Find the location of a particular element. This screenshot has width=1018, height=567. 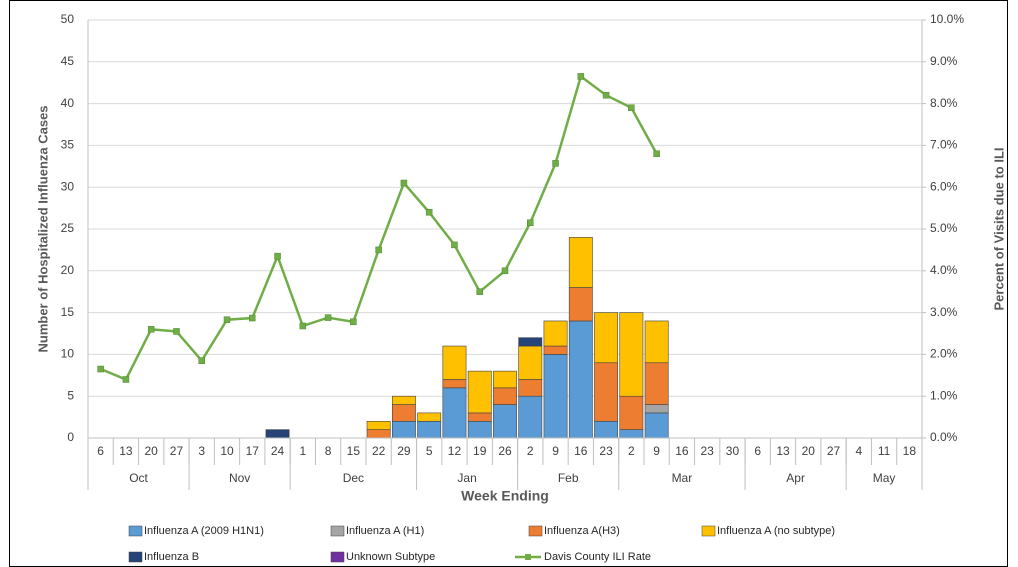

legend-label: Influenza B is located at coordinates (171, 557).